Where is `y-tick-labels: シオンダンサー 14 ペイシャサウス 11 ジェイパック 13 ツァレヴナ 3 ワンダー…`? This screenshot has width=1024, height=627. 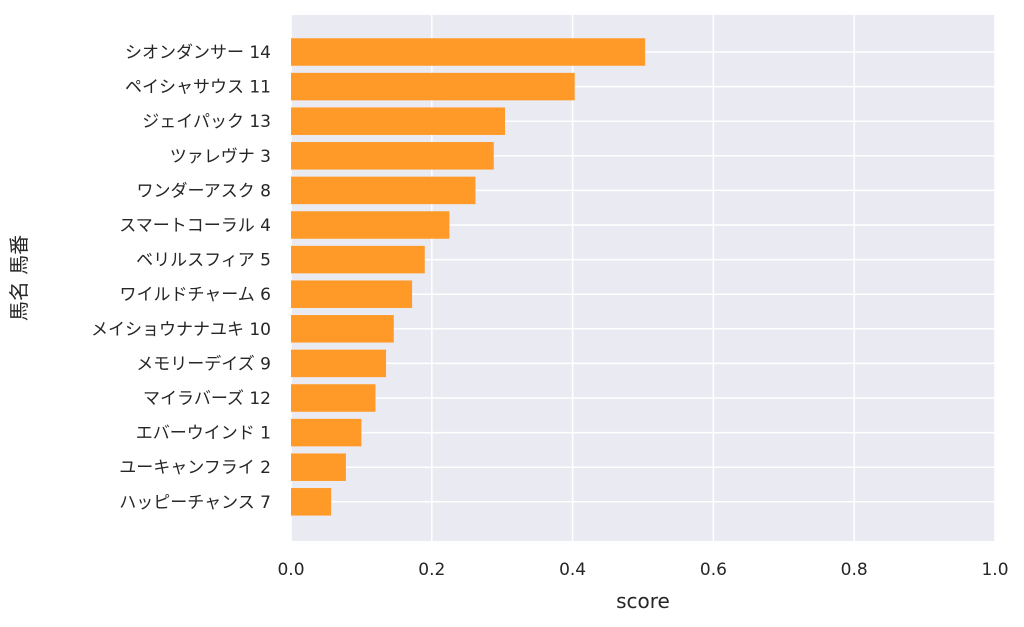 y-tick-labels: シオンダンサー 14 ペイシャサウス 11 ジェイパック 13 ツァレヴナ 3 ワンダー… is located at coordinates (181, 278).